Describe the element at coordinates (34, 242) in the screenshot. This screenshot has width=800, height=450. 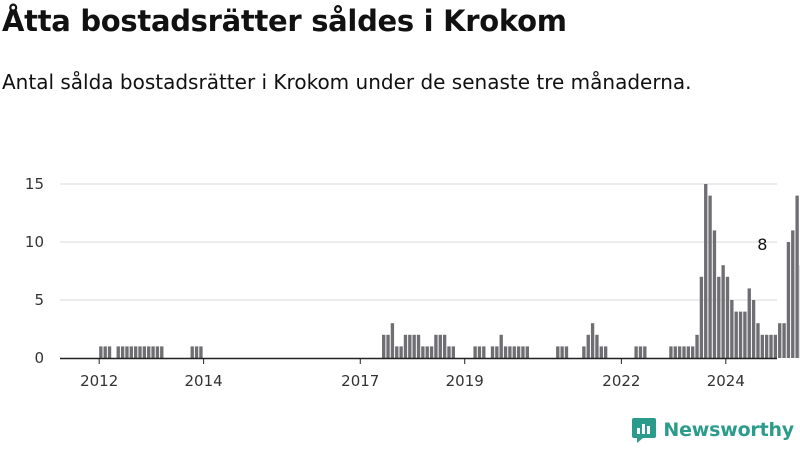
I see `y-tick-label: 10` at that location.